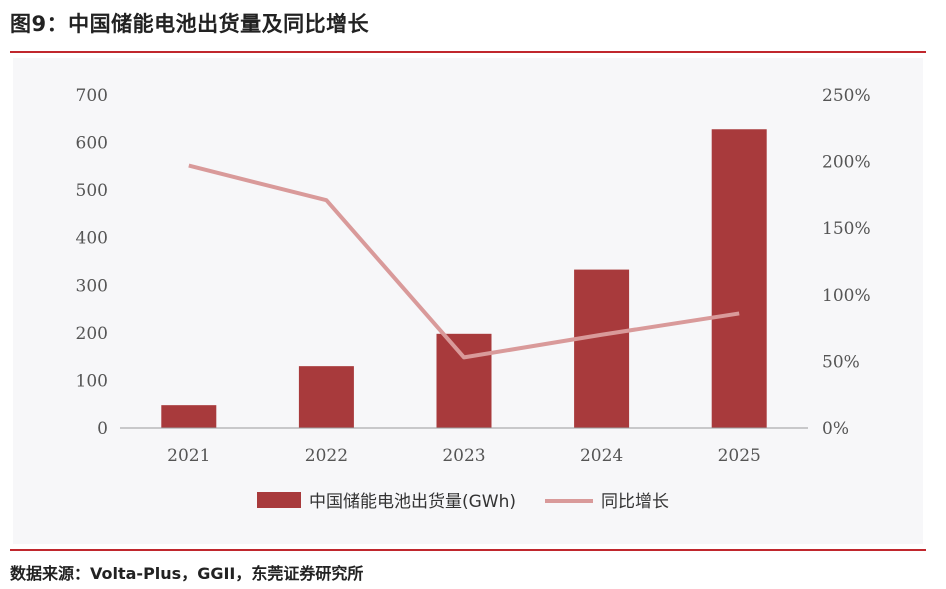 The image size is (946, 589). What do you see at coordinates (846, 229) in the screenshot?
I see `right-tick-label: 150%` at bounding box center [846, 229].